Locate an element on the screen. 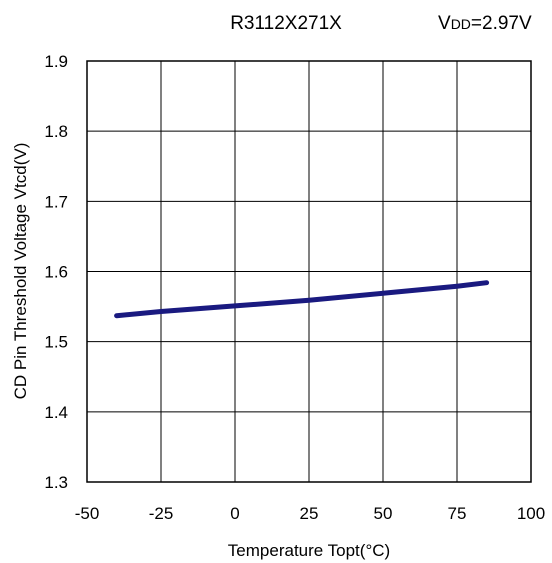 The width and height of the screenshot is (552, 563). series-group is located at coordinates (302, 299).